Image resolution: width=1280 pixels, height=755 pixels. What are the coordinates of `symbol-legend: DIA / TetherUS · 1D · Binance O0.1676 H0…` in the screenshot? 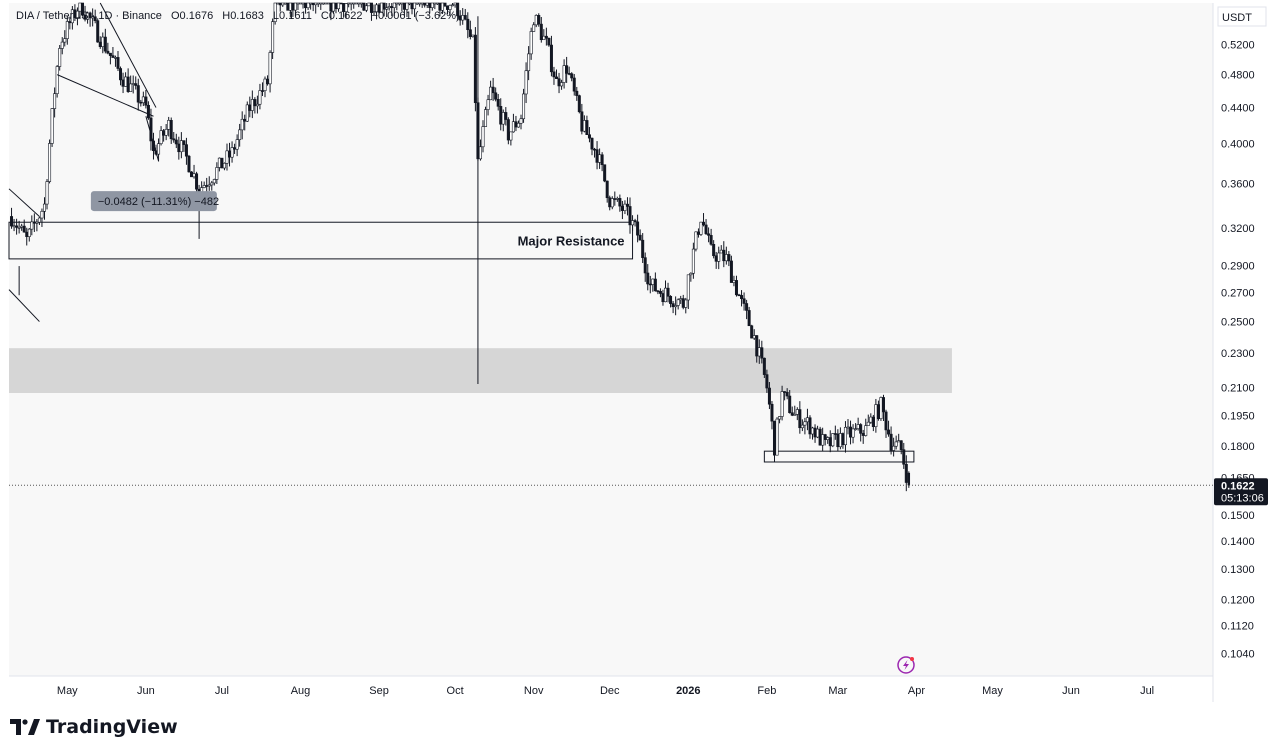 It's located at (238, 16).